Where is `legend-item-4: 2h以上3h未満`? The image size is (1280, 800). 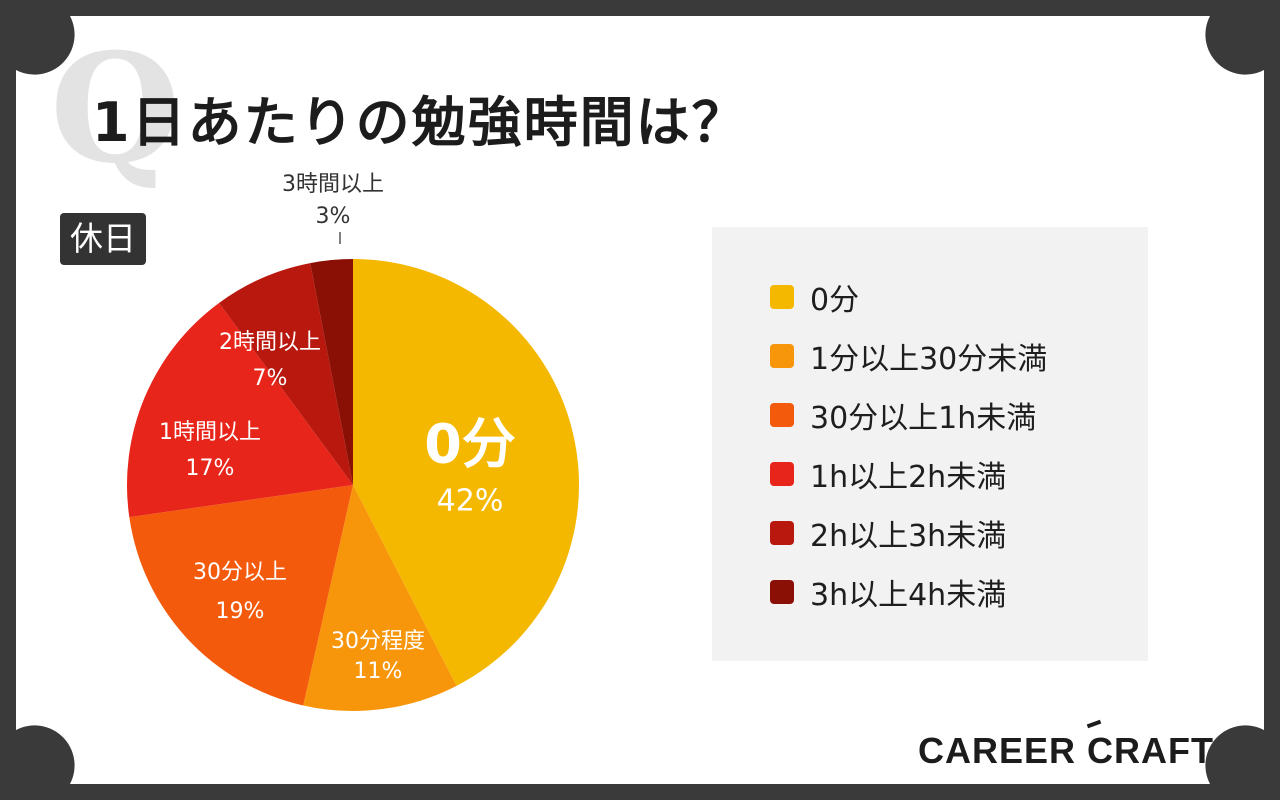 legend-item-4: 2h以上3h未満 is located at coordinates (888, 533).